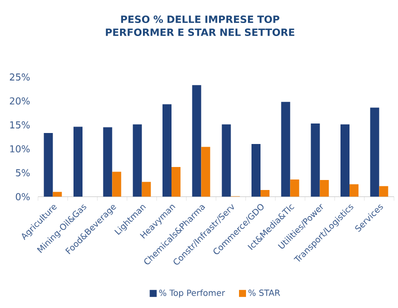 This screenshot has height=308, width=398. Describe the element at coordinates (200, 26) in the screenshot. I see `chart-title: PESO % DELLE IMPRESE TOP PERFORMER E STAR NEL SETTORE` at that location.